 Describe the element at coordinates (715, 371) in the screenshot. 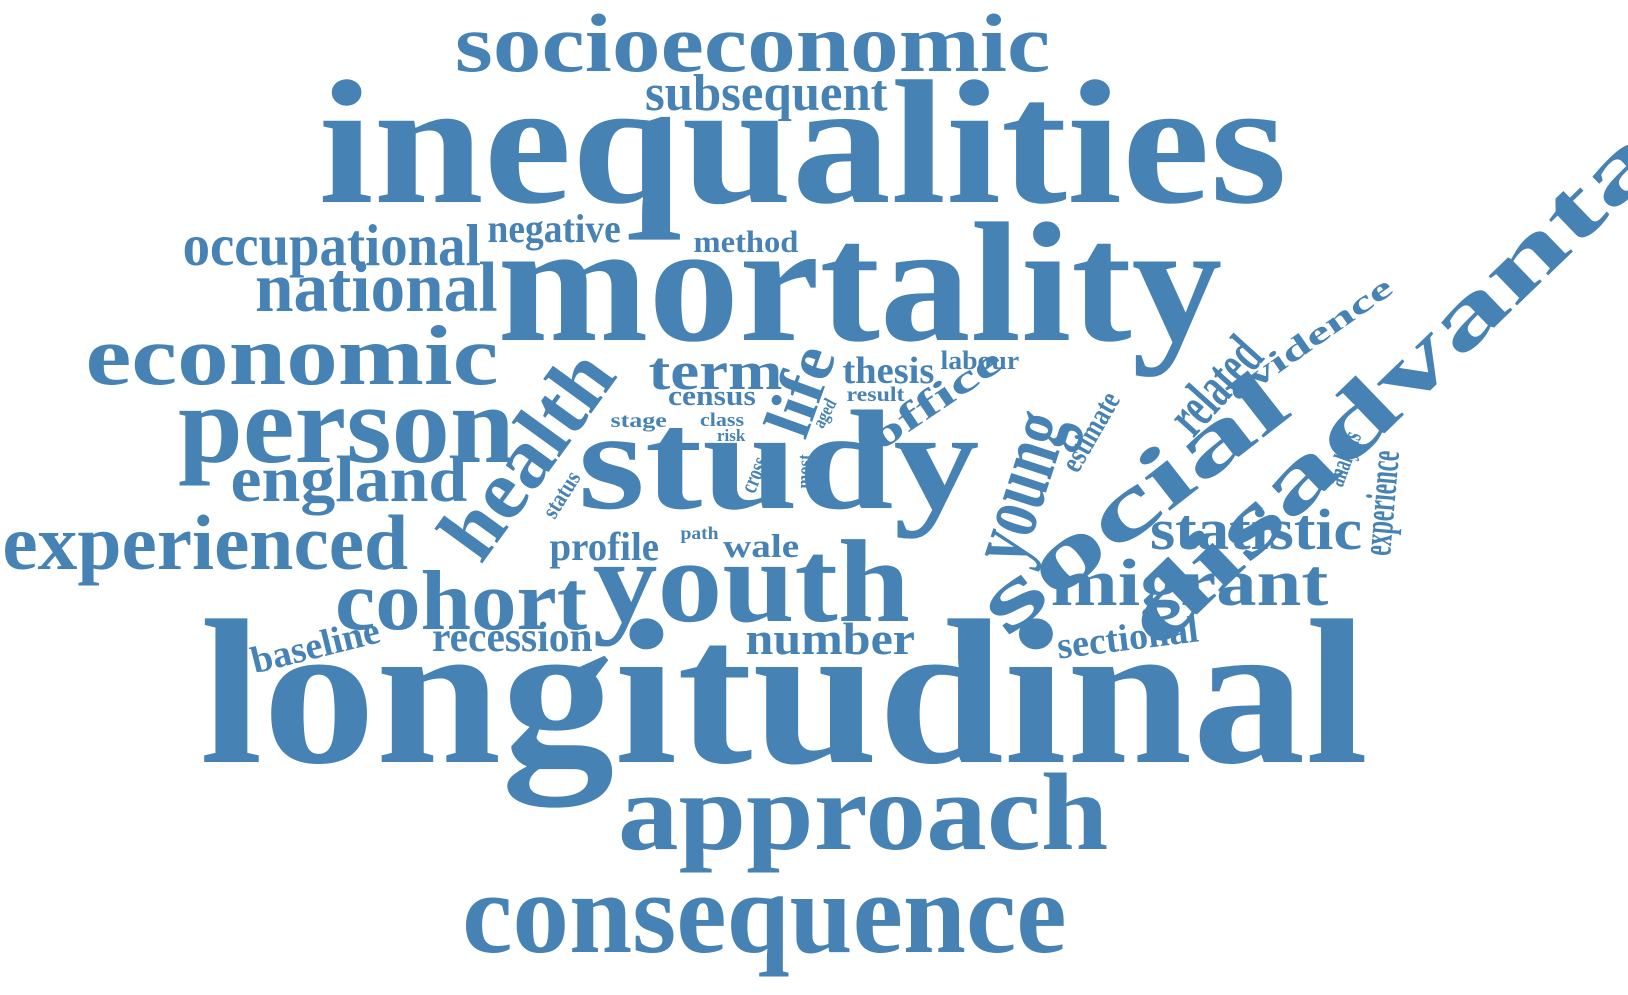

I see `word-term: term` at that location.